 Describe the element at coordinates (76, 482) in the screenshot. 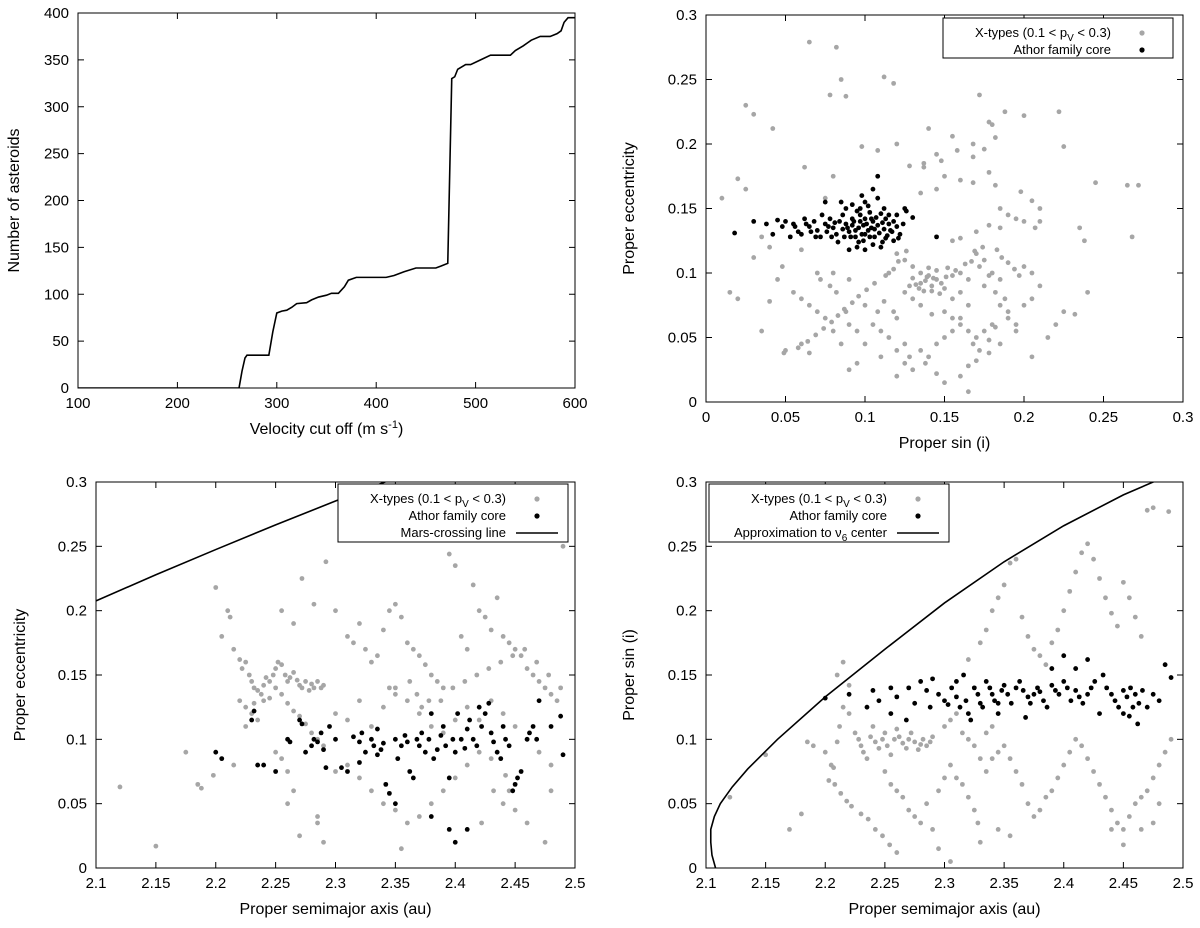

I see `y-tick-label: 0.3` at that location.